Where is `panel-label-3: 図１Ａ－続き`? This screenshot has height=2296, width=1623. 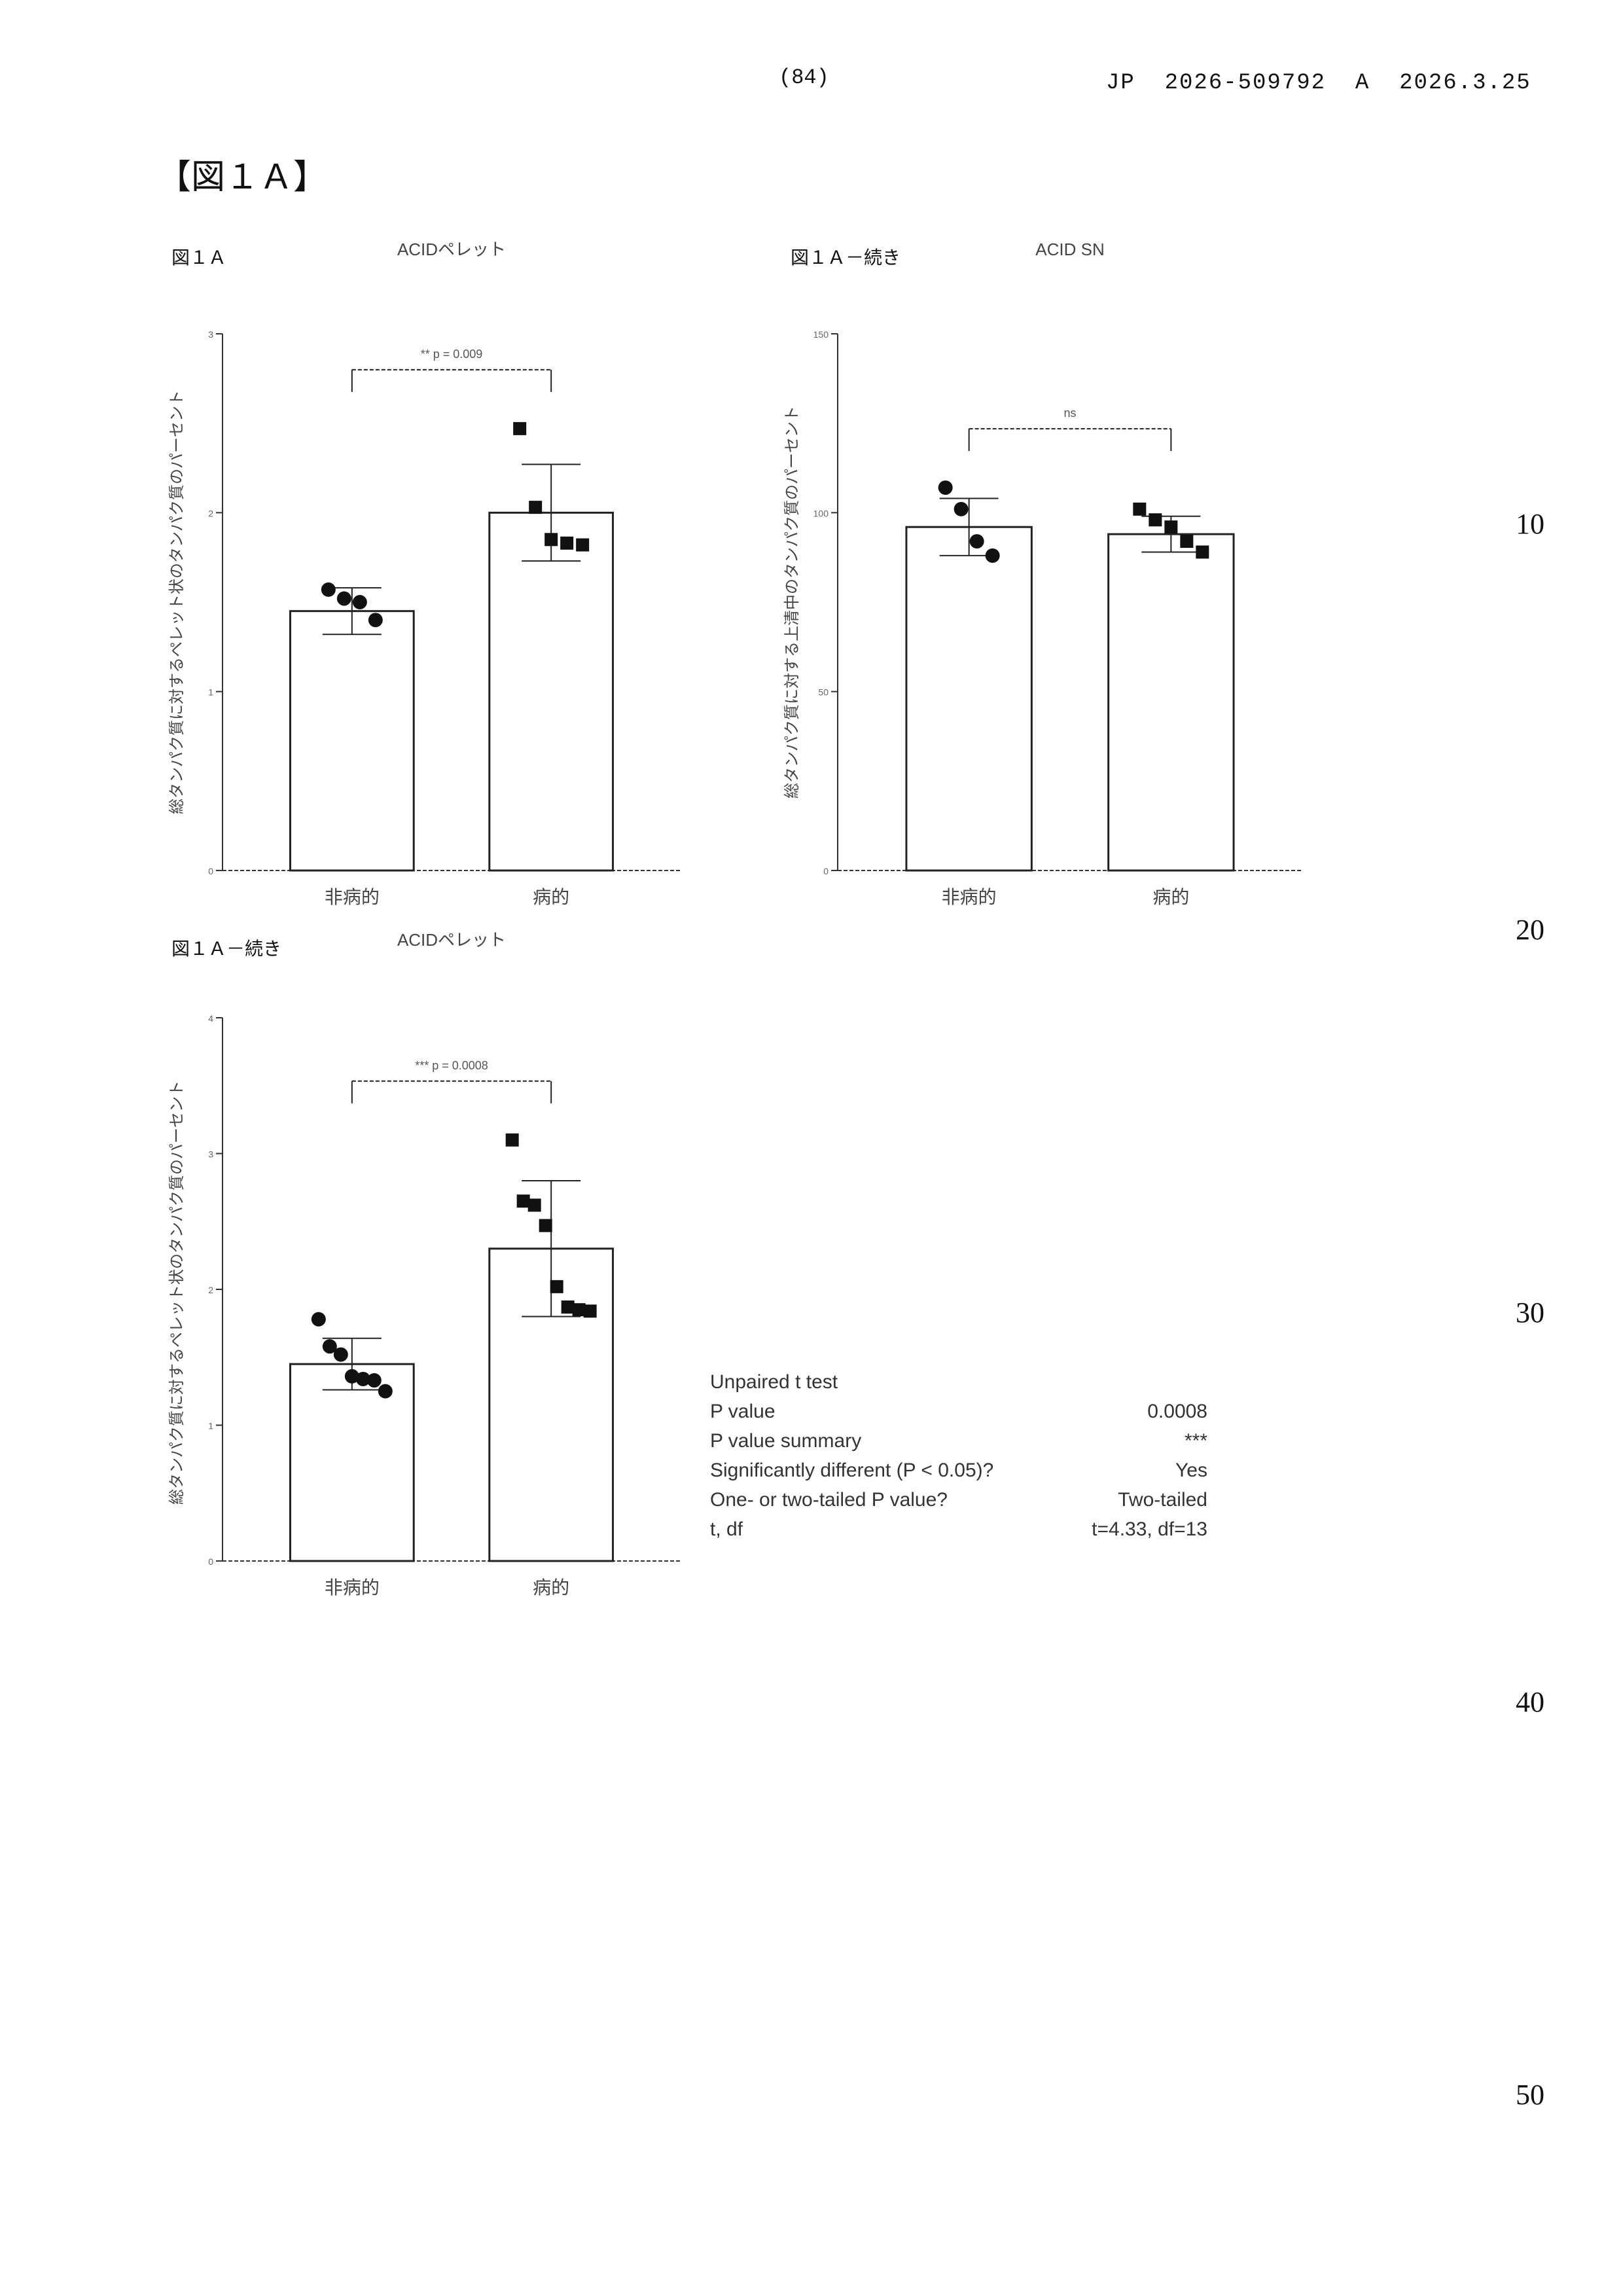
panel-label-3: 図１Ａ－続き is located at coordinates (227, 949).